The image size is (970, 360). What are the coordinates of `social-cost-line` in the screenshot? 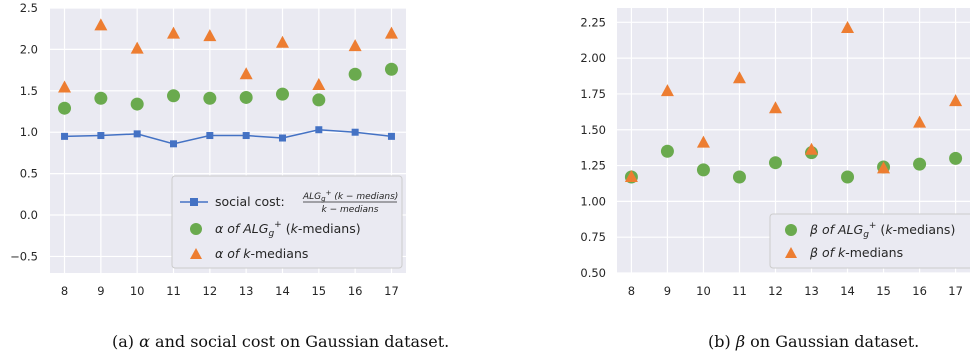 It's located at (228, 136).